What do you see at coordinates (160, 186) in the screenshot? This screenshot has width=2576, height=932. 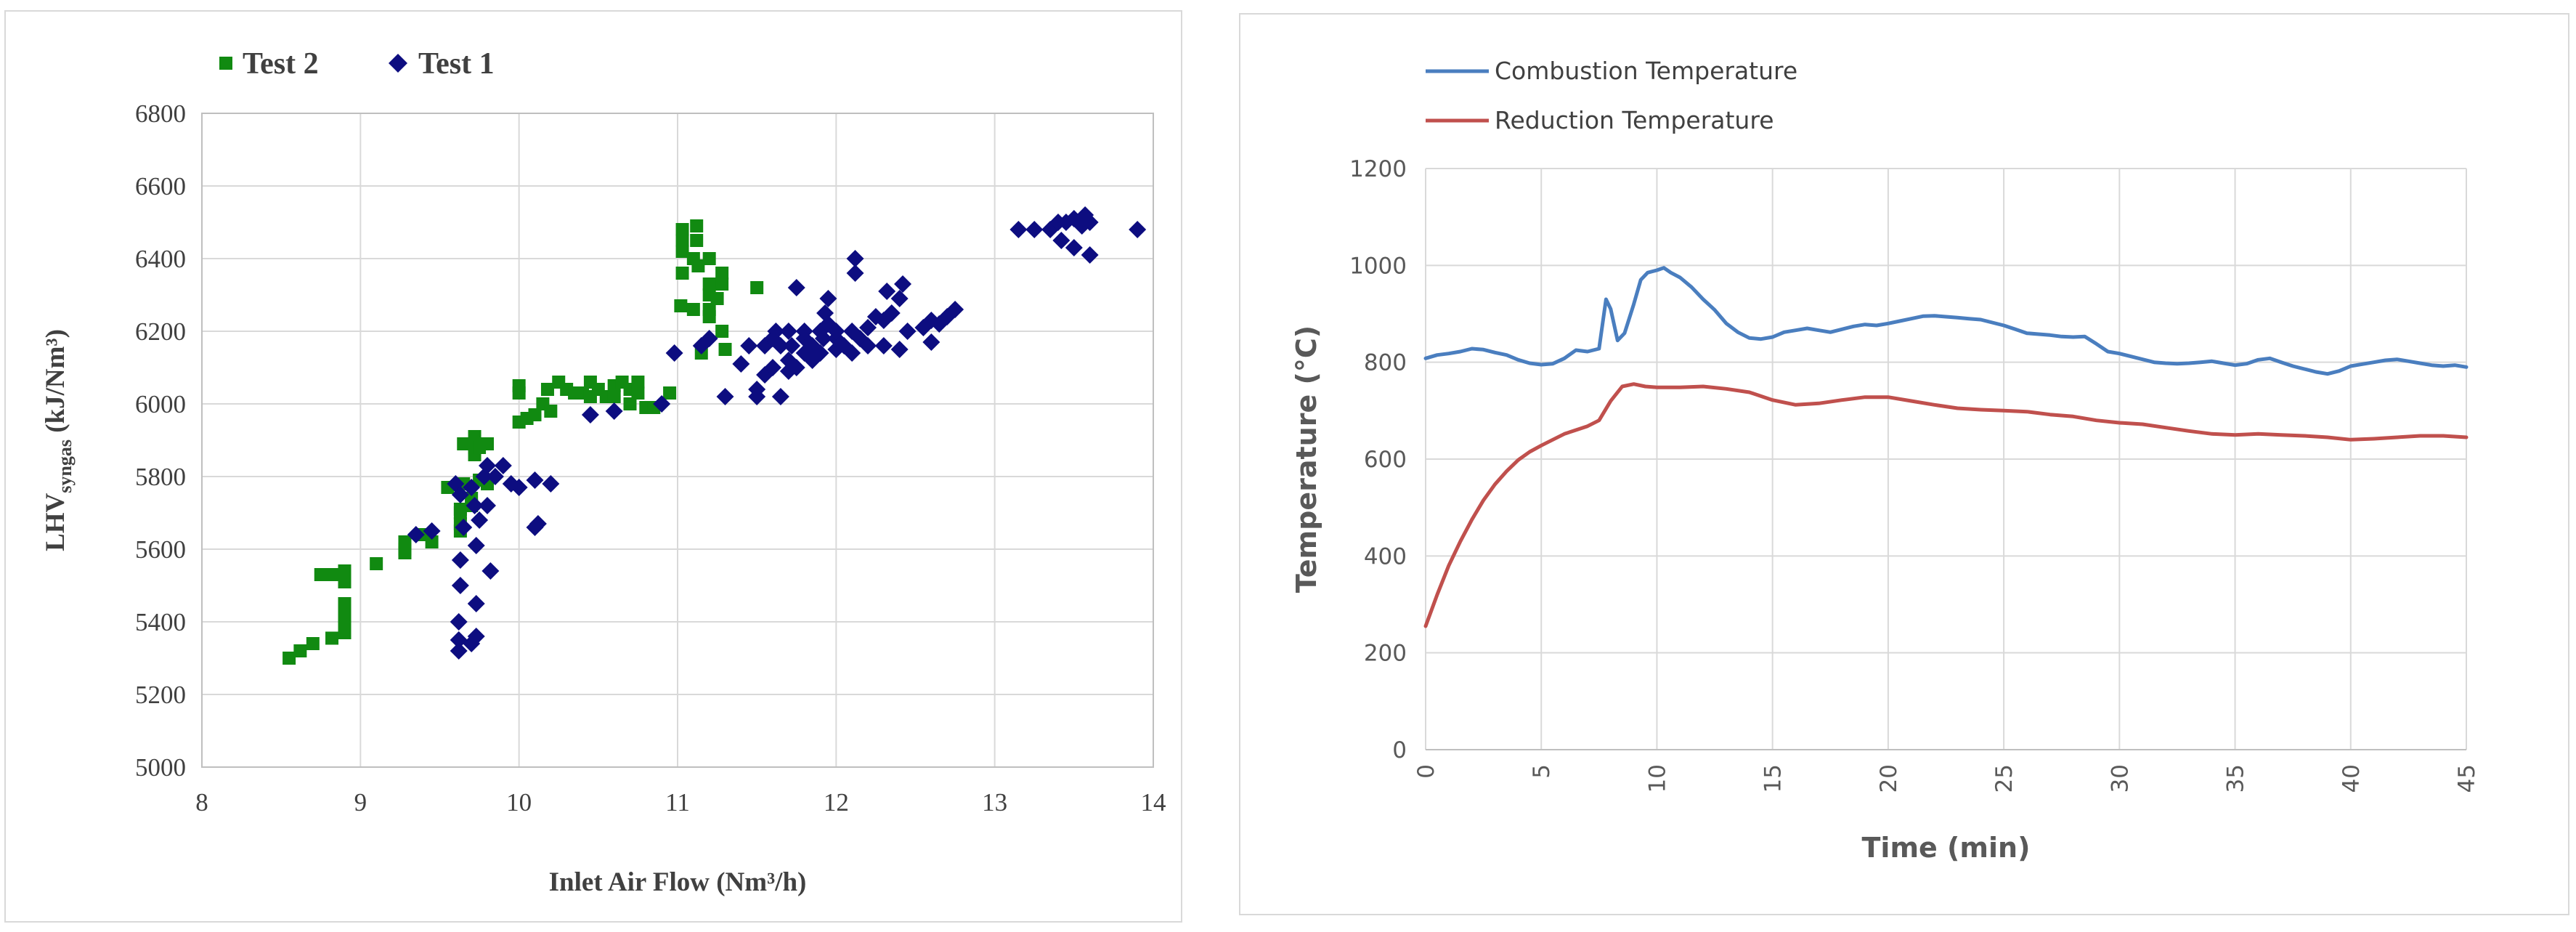 I see `y-tick-label: 6600` at bounding box center [160, 186].